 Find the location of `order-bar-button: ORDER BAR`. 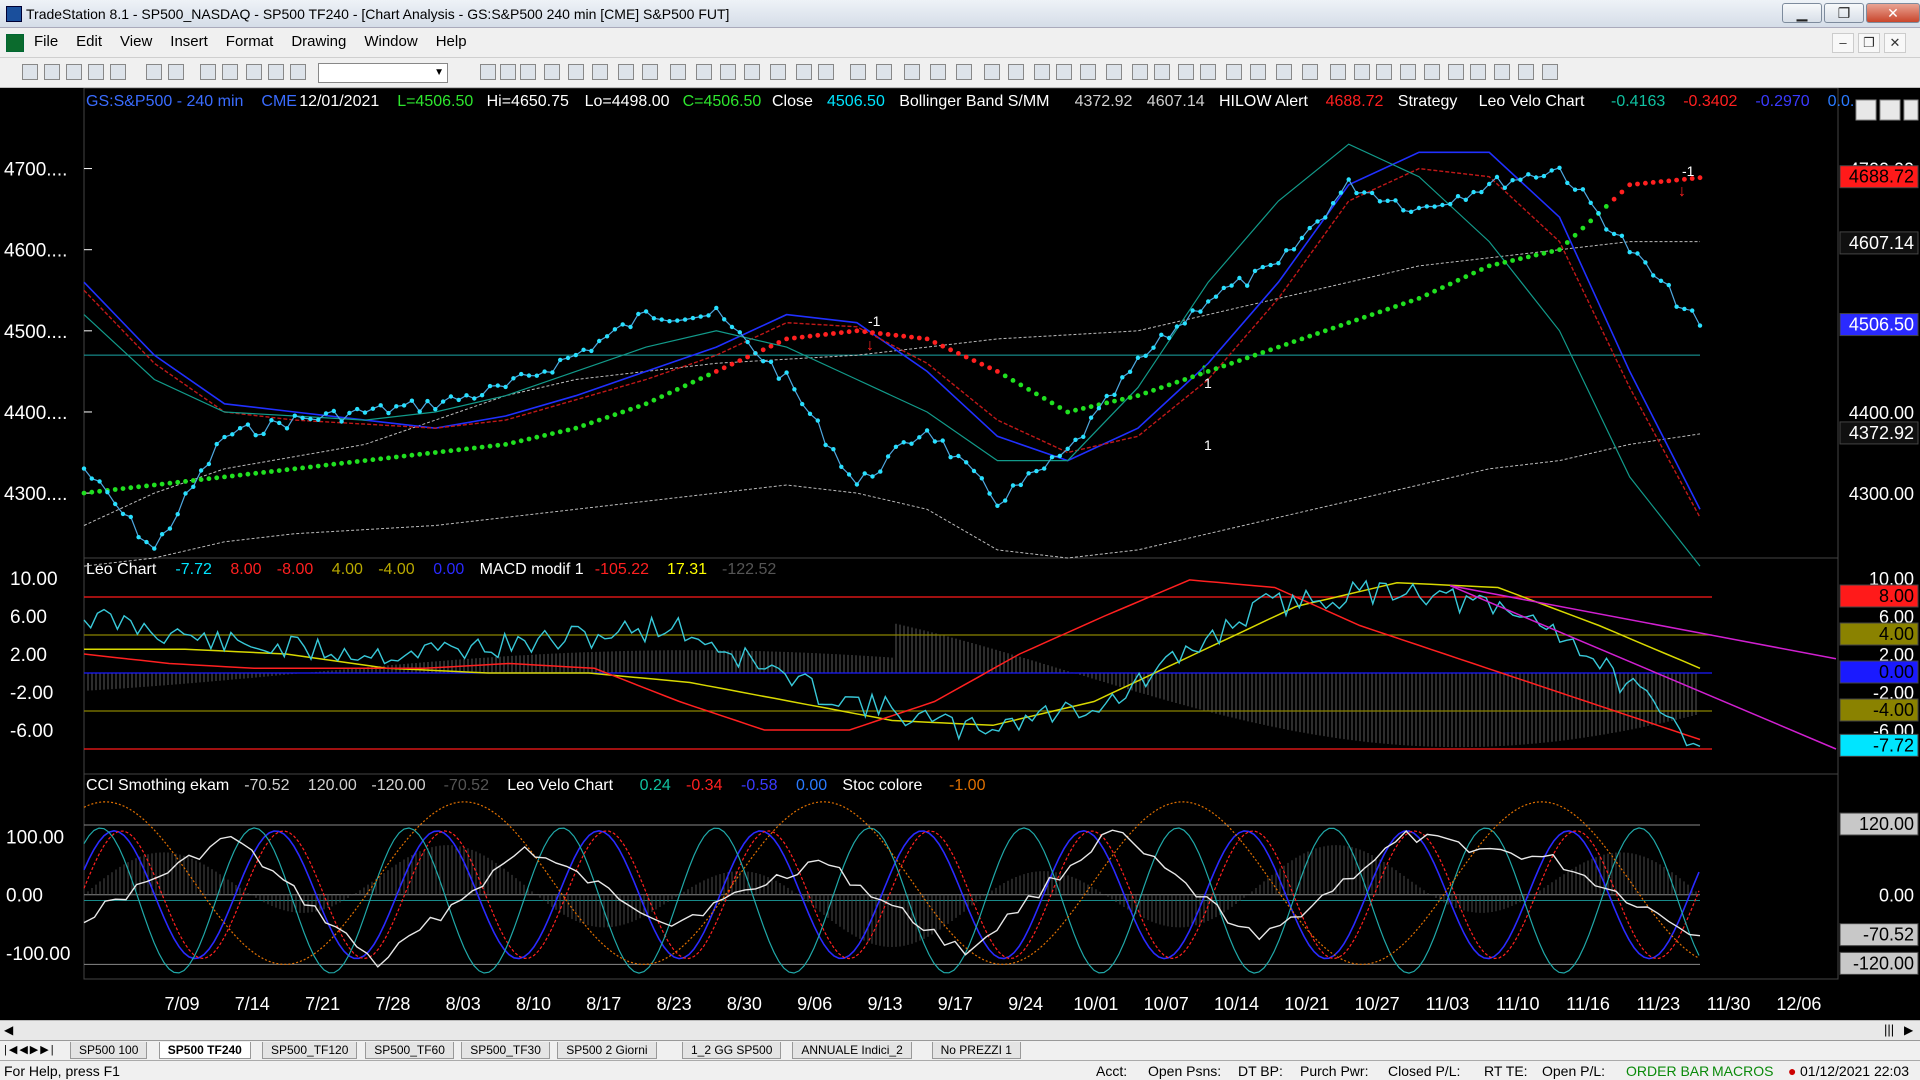

order-bar-button: ORDER BAR is located at coordinates (1668, 1071).